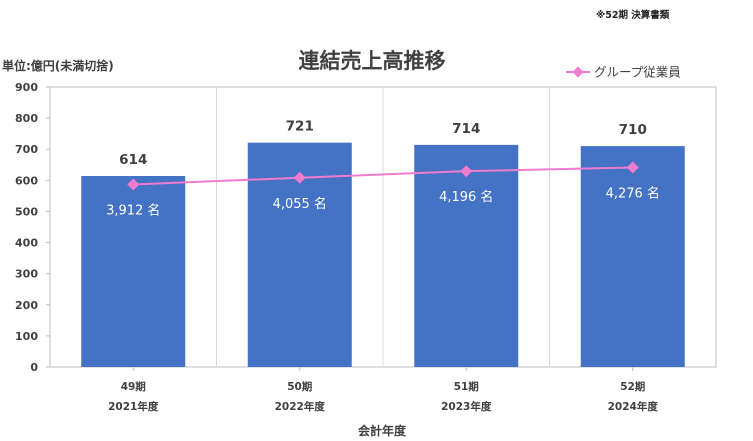  I want to click on employee-value-label: 4,055 名, so click(300, 204).